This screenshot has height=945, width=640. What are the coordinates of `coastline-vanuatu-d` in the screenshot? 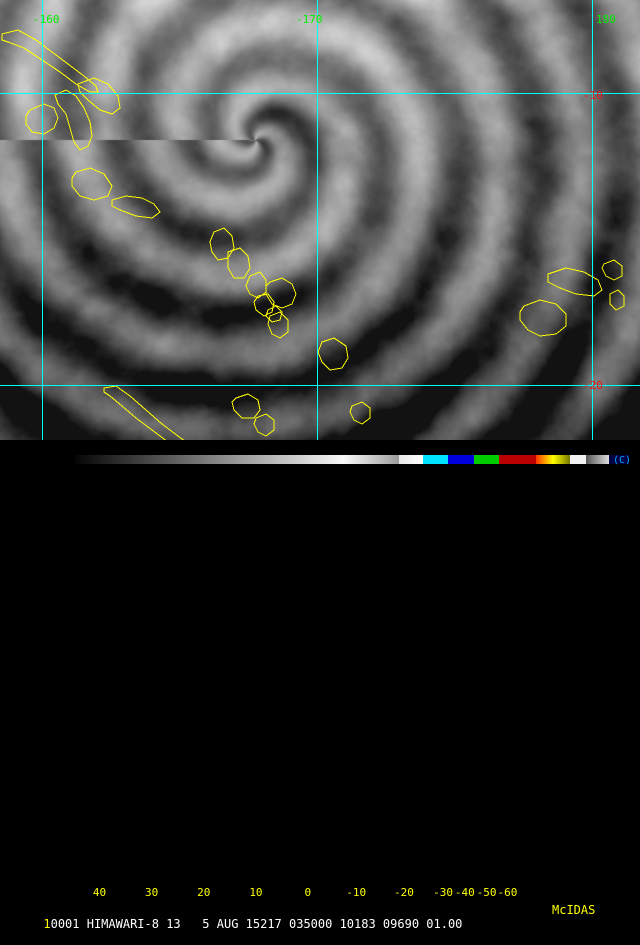 It's located at (264, 305).